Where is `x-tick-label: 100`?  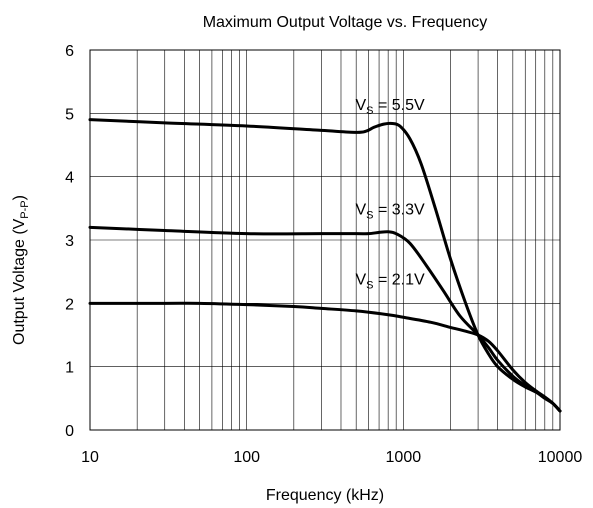 x-tick-label: 100 is located at coordinates (246, 457).